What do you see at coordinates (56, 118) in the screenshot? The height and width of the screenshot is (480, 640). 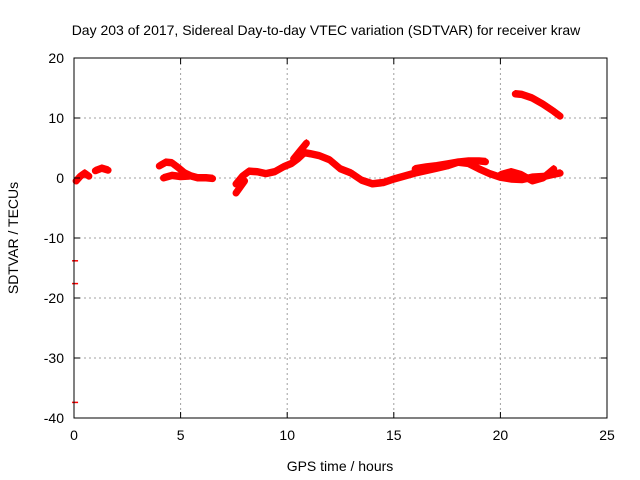 I see `y-tick-label: 10` at bounding box center [56, 118].